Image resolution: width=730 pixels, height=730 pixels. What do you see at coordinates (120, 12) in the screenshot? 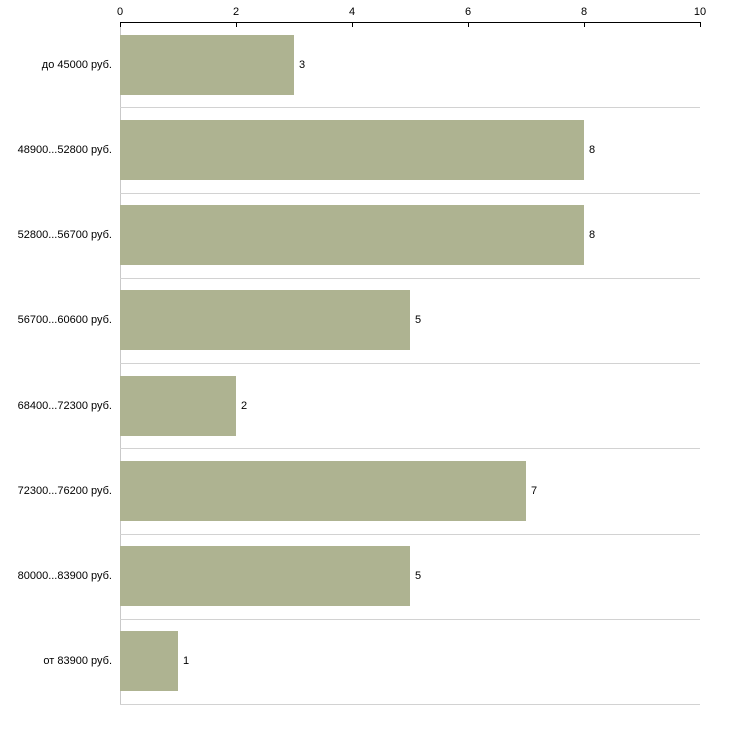
I see `x-tick-label: 0` at bounding box center [120, 12].